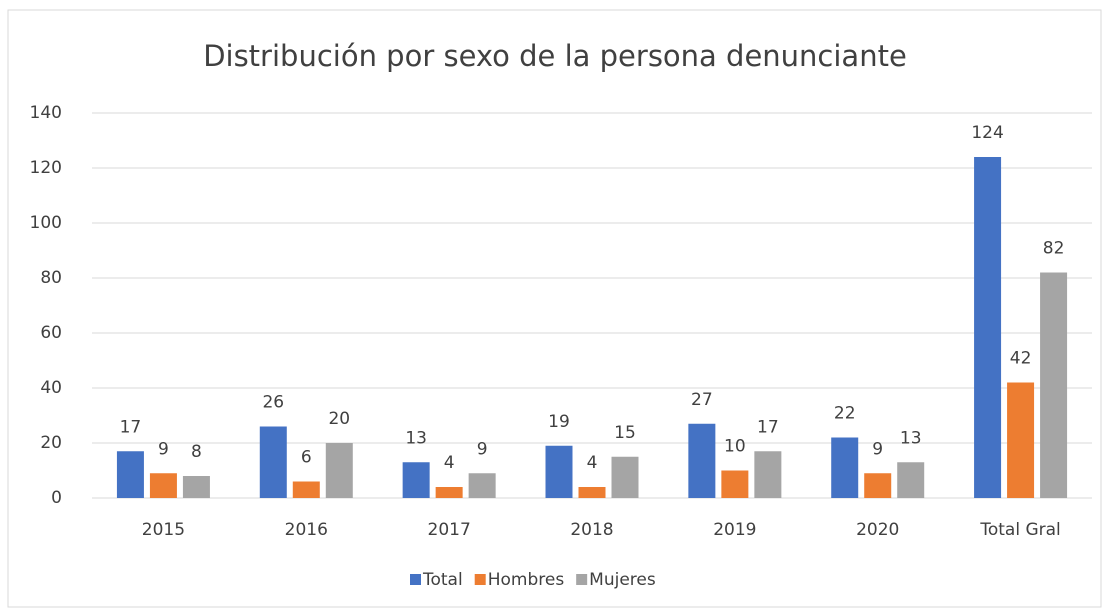 Image resolution: width=1110 pixels, height=615 pixels. I want to click on data-label: 15, so click(625, 433).